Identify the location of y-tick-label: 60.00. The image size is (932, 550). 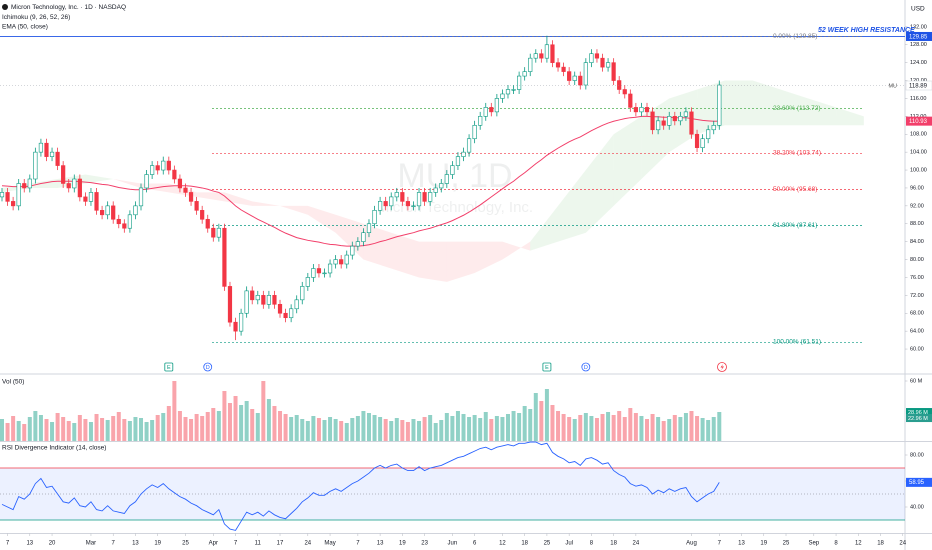
(917, 350).